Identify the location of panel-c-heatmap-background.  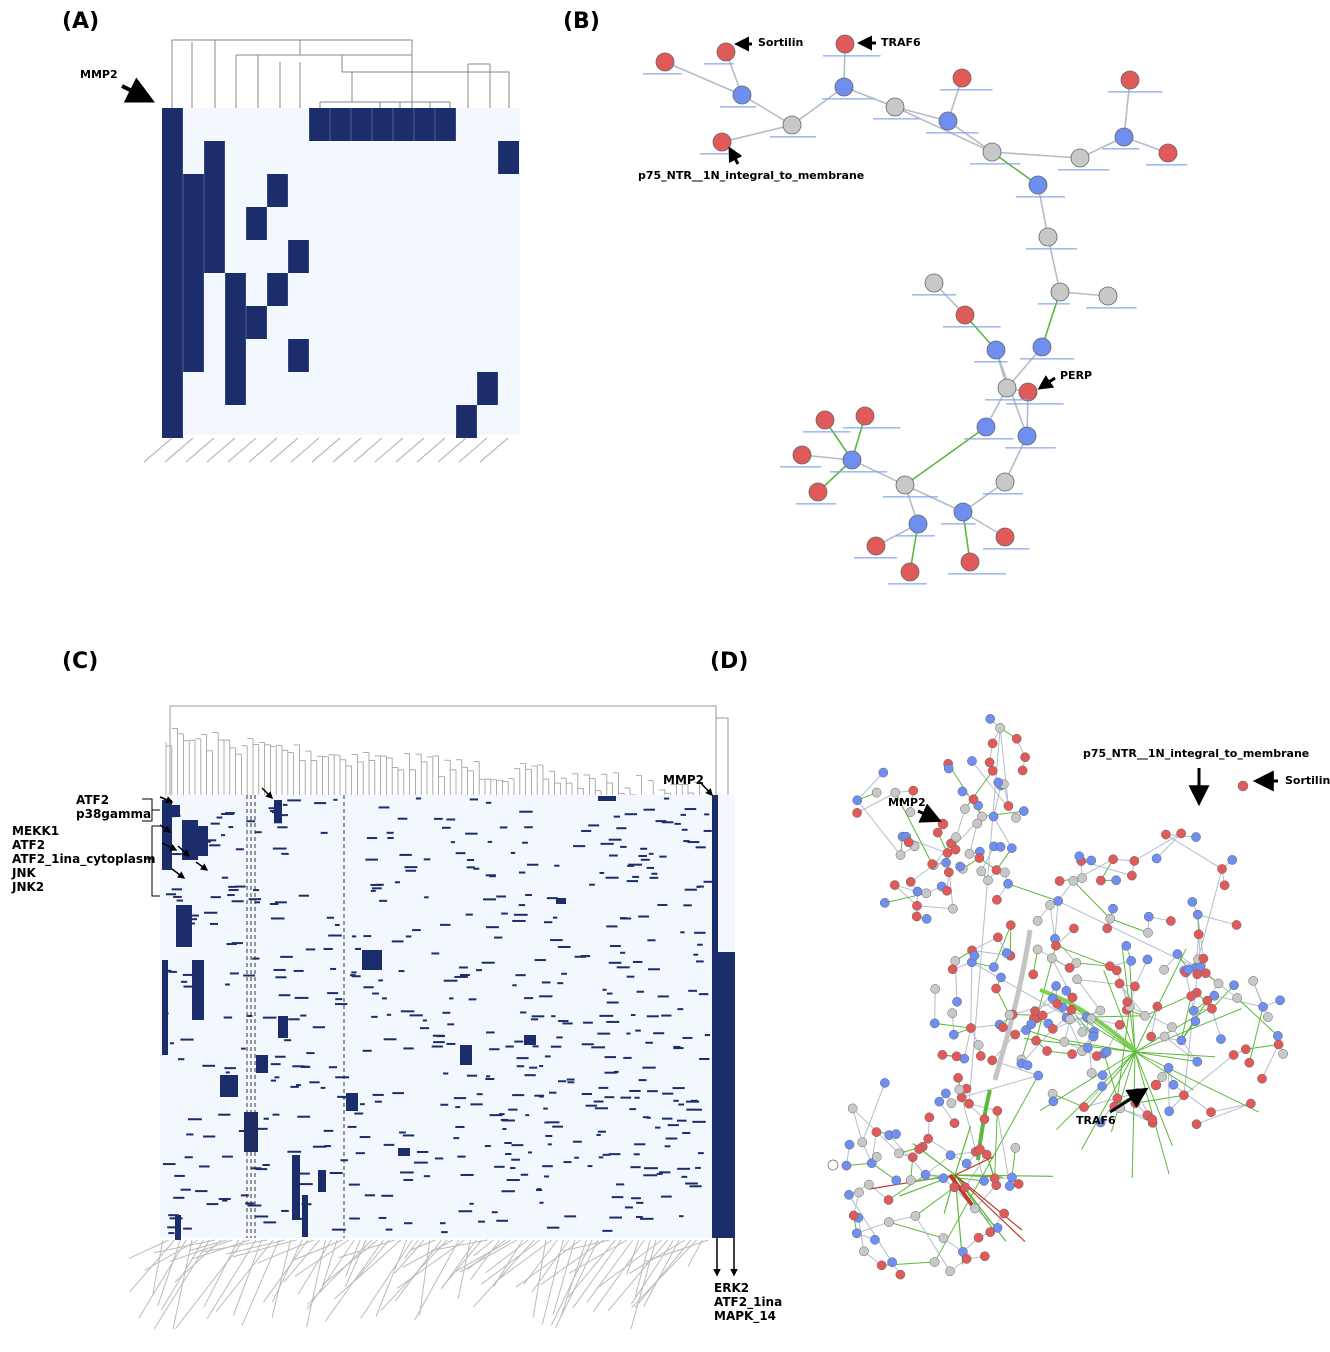
(447, 1016).